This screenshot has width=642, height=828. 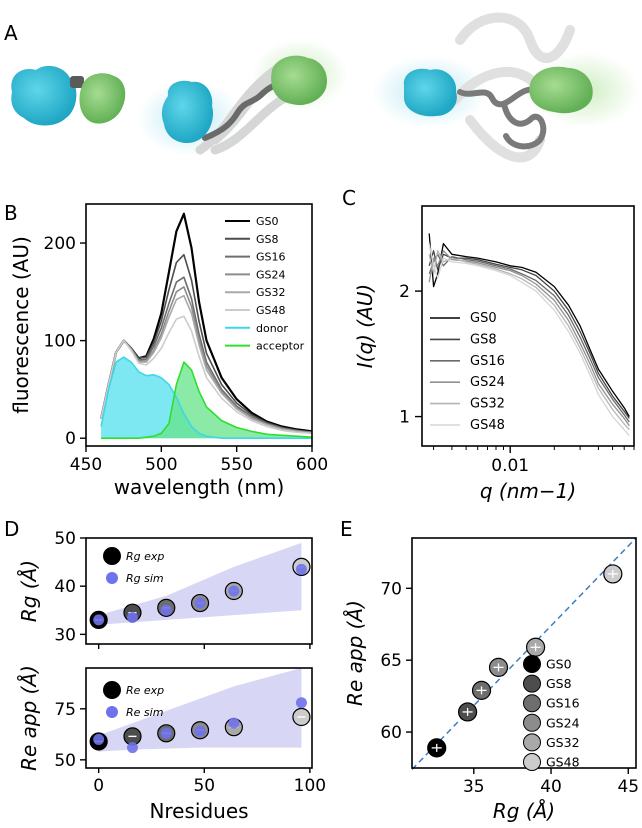 I want to click on y-tick-label: 1, so click(x=404, y=418).